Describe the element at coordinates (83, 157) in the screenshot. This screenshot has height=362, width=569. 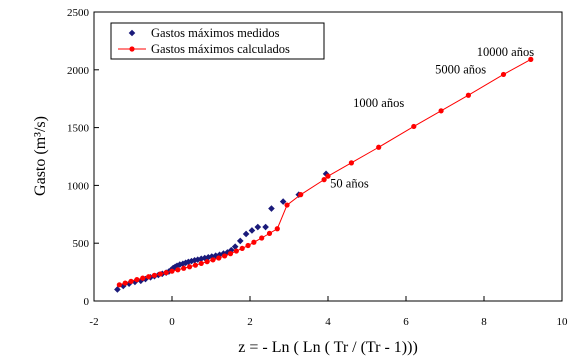
I see `y-axis: 0 500 1000 1500 2000 2500` at that location.